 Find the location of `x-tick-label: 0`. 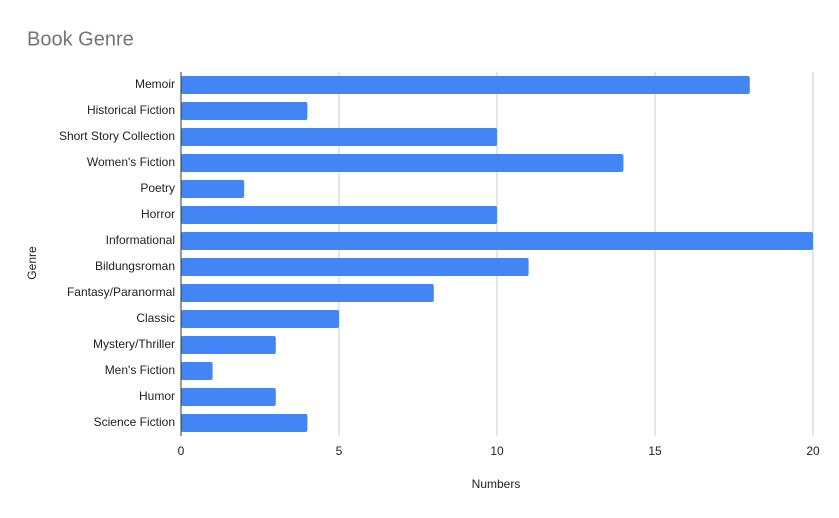

x-tick-label: 0 is located at coordinates (181, 451).